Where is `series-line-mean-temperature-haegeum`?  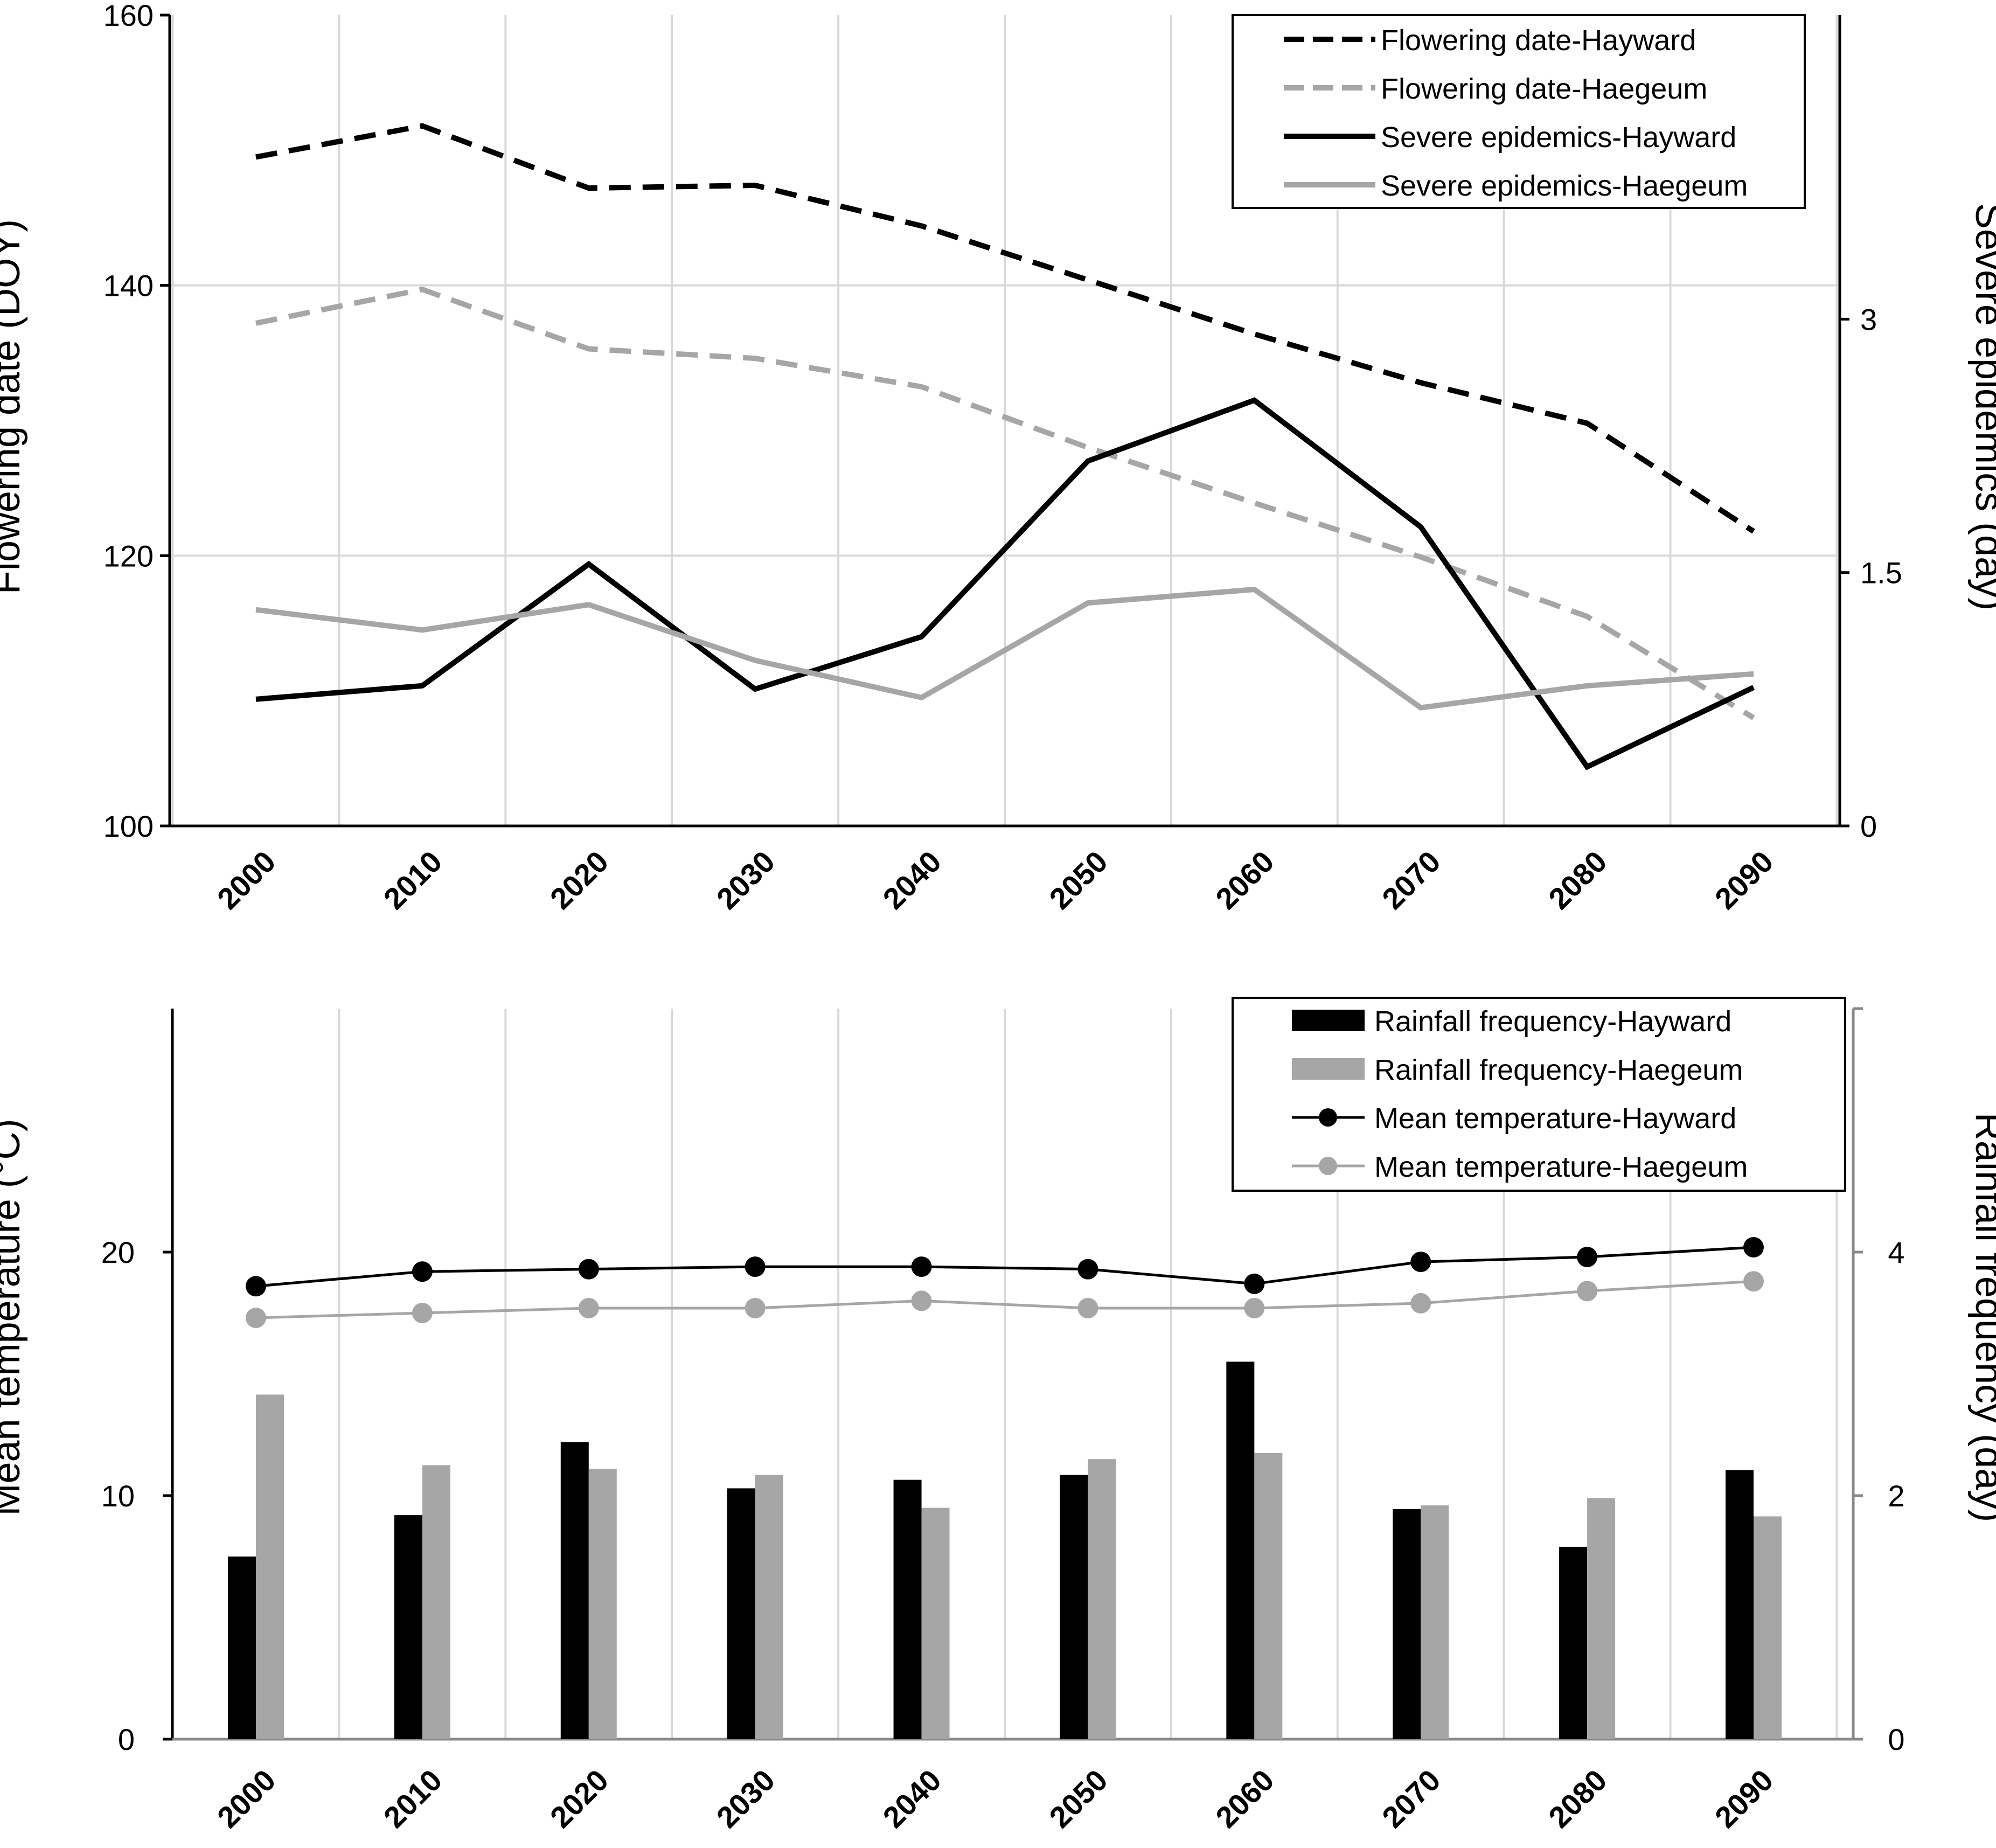
series-line-mean-temperature-haegeum is located at coordinates (1005, 1299).